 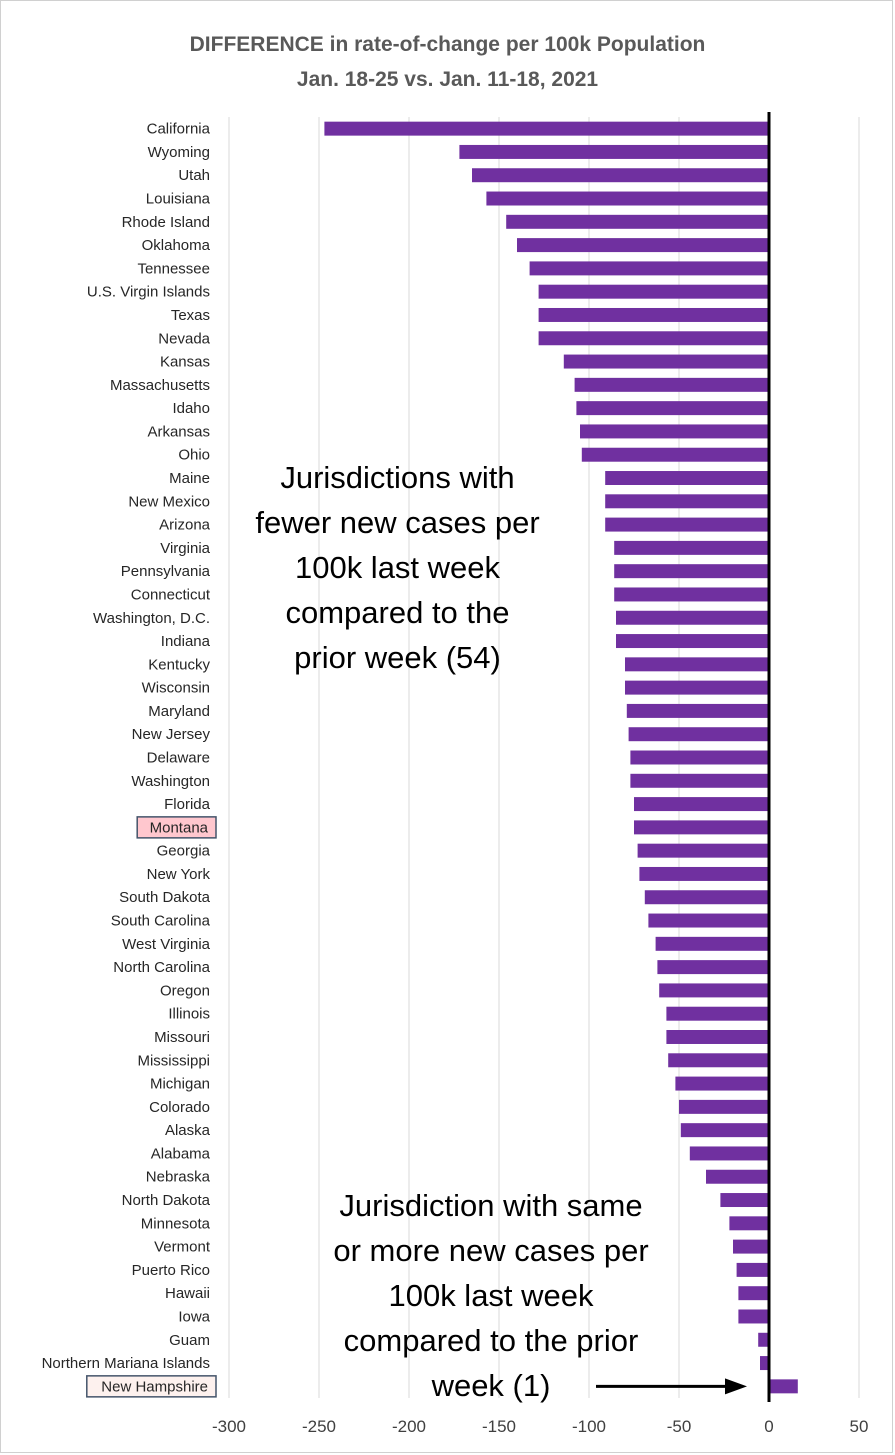 I want to click on category-label: Connecticut, so click(x=171, y=594).